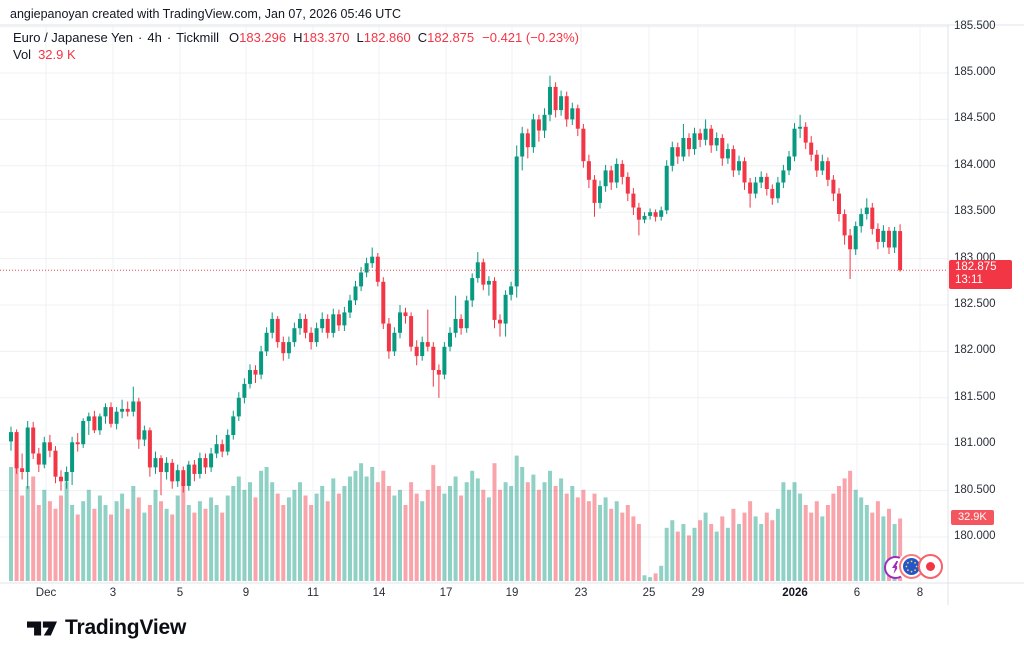  What do you see at coordinates (975, 350) in the screenshot?
I see `price-axis-label: 182.000` at bounding box center [975, 350].